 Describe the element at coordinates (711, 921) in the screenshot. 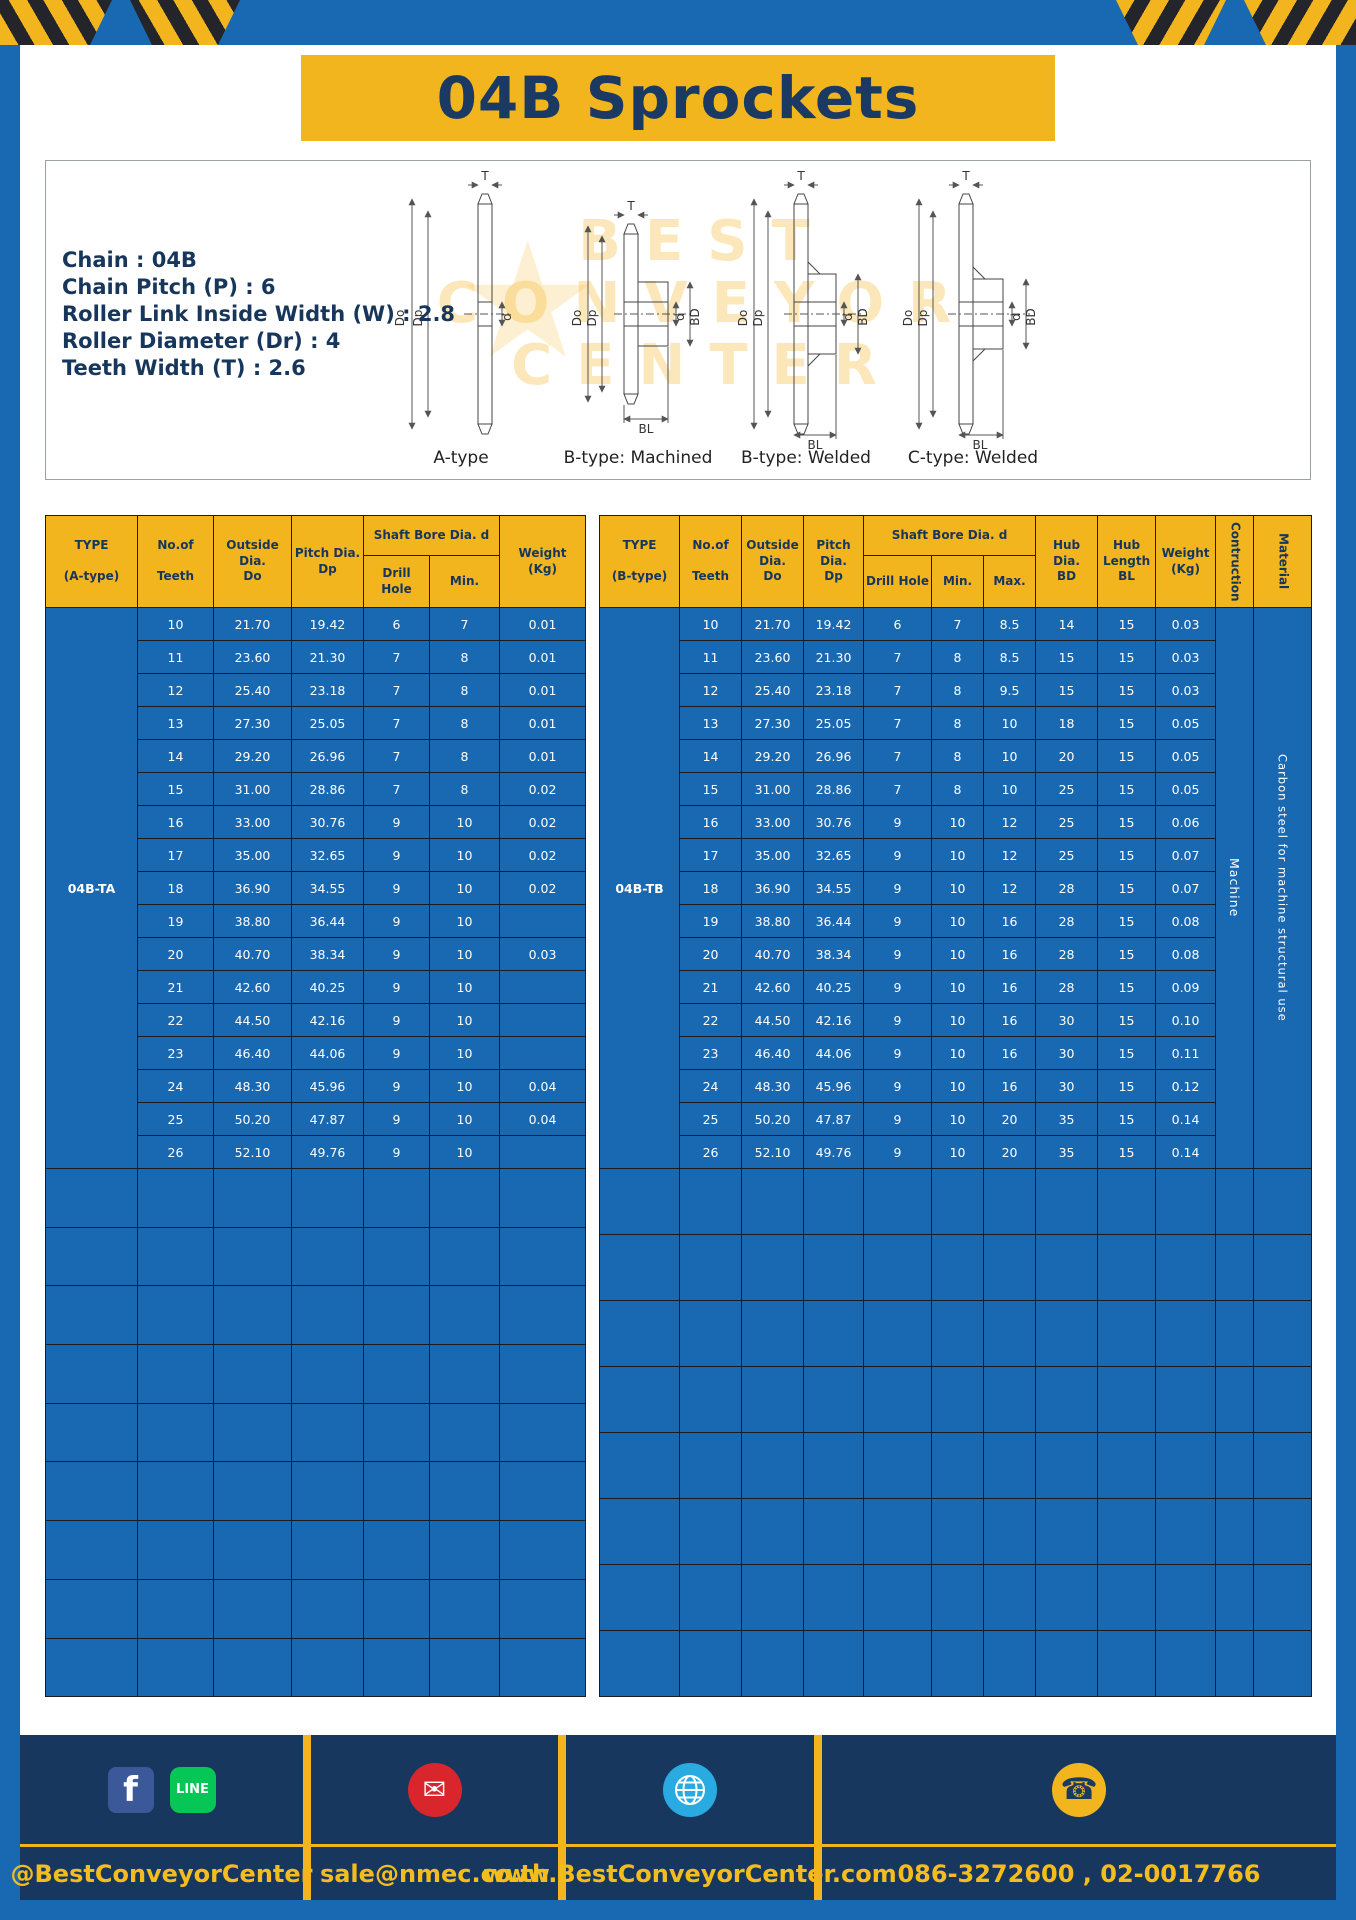

I see `tableB-cell: 19` at that location.